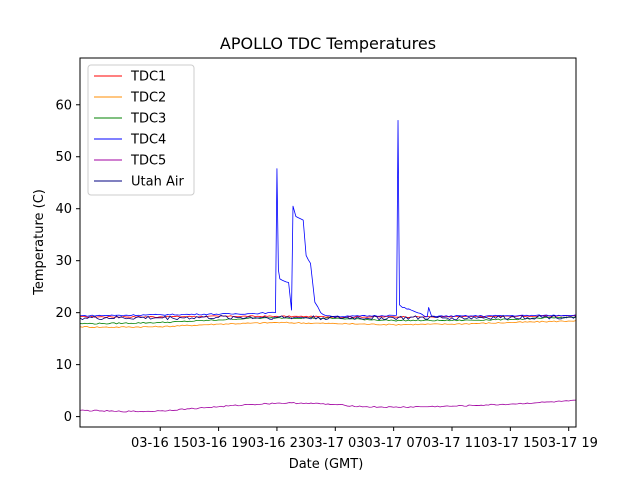 The height and width of the screenshot is (480, 640). Describe the element at coordinates (277, 443) in the screenshot. I see `x-tick-label: 03-16 23` at that location.